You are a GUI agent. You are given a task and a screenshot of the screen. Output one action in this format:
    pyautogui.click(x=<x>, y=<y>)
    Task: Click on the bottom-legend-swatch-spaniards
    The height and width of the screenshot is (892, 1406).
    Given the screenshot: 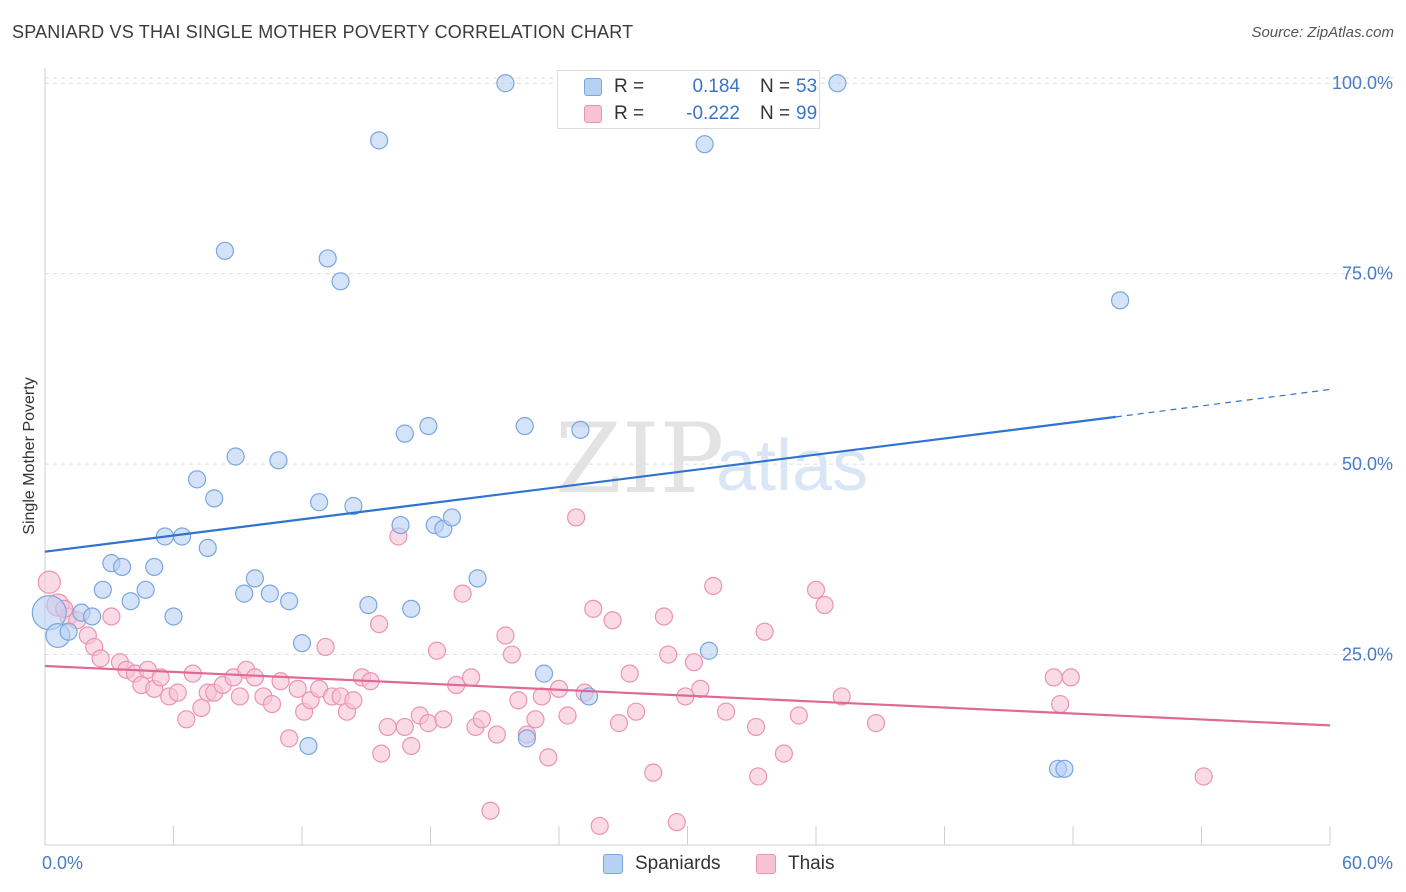 What is the action you would take?
    pyautogui.click(x=613, y=864)
    